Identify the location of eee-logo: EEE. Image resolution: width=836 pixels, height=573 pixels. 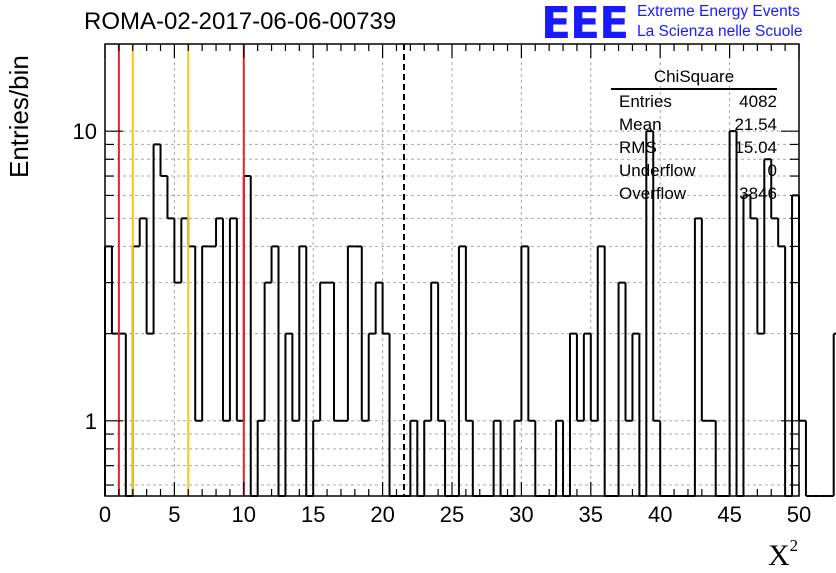
(585, 24).